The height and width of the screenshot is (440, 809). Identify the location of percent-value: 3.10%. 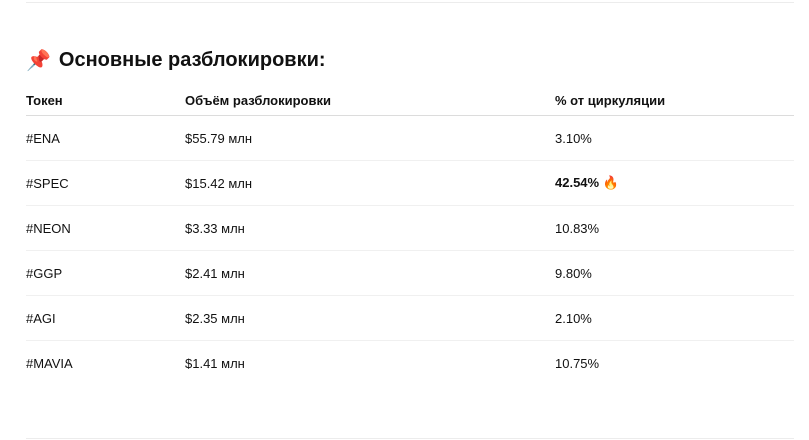
(573, 138).